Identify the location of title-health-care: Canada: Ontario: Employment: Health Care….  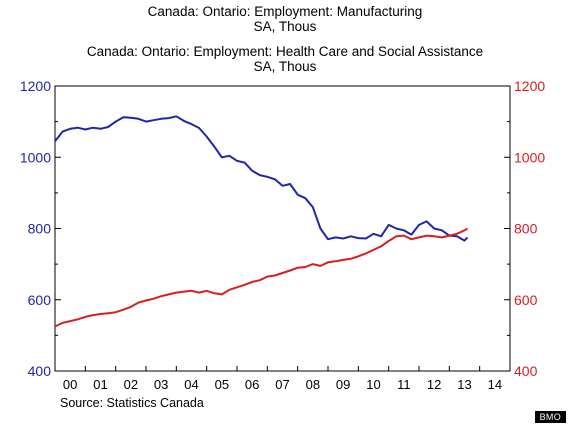
(285, 51).